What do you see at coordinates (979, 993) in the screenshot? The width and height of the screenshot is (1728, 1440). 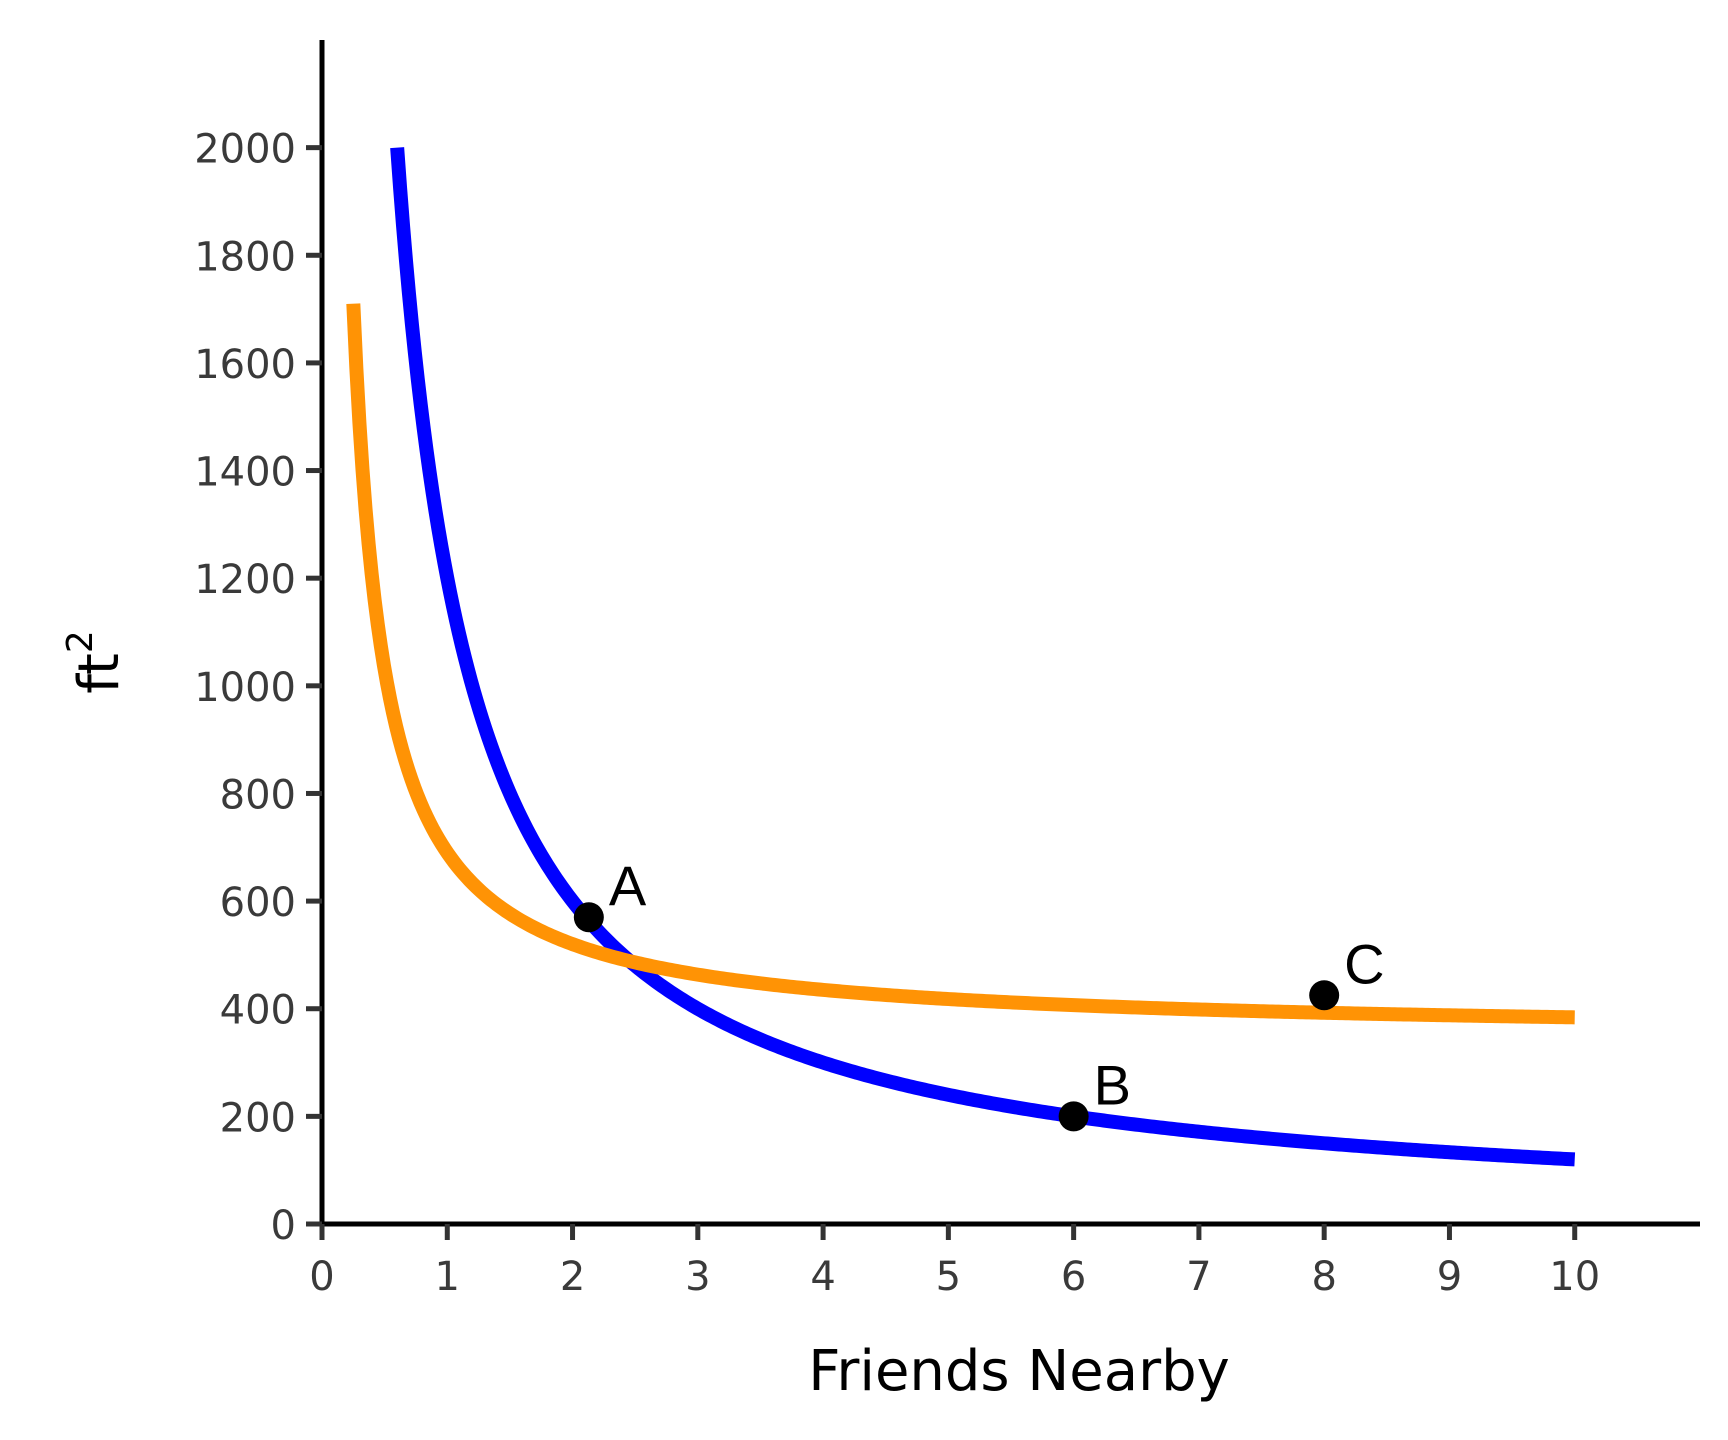 I see `points-layer: A B C` at bounding box center [979, 993].